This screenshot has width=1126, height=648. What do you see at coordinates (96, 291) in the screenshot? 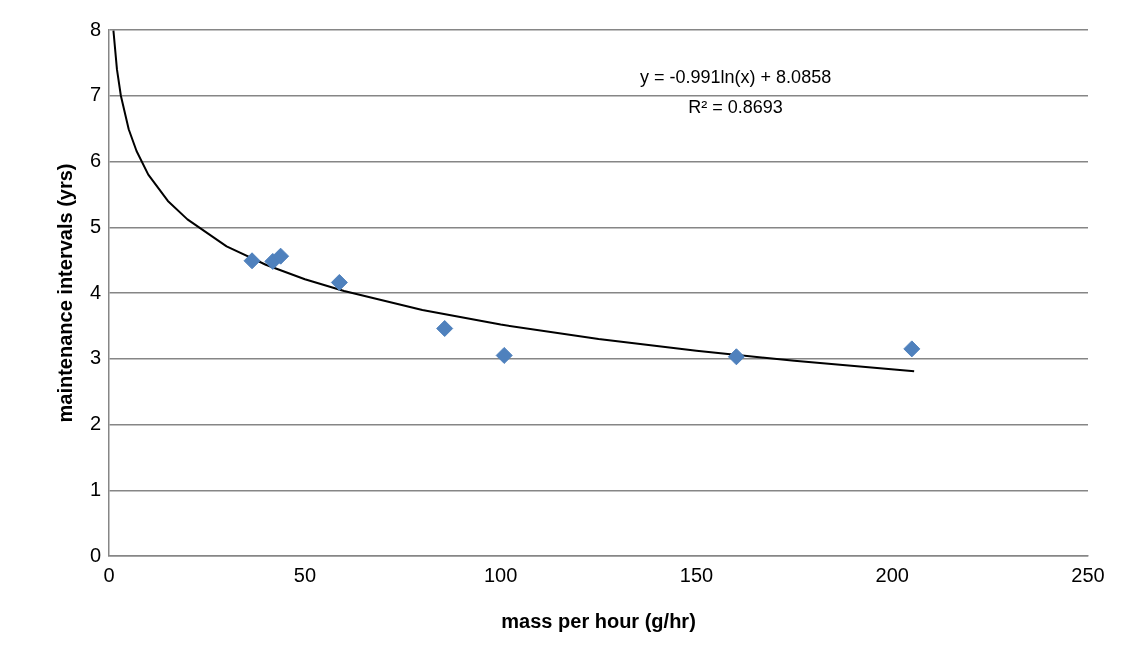
I see `y-tick-label: 4` at bounding box center [96, 291].